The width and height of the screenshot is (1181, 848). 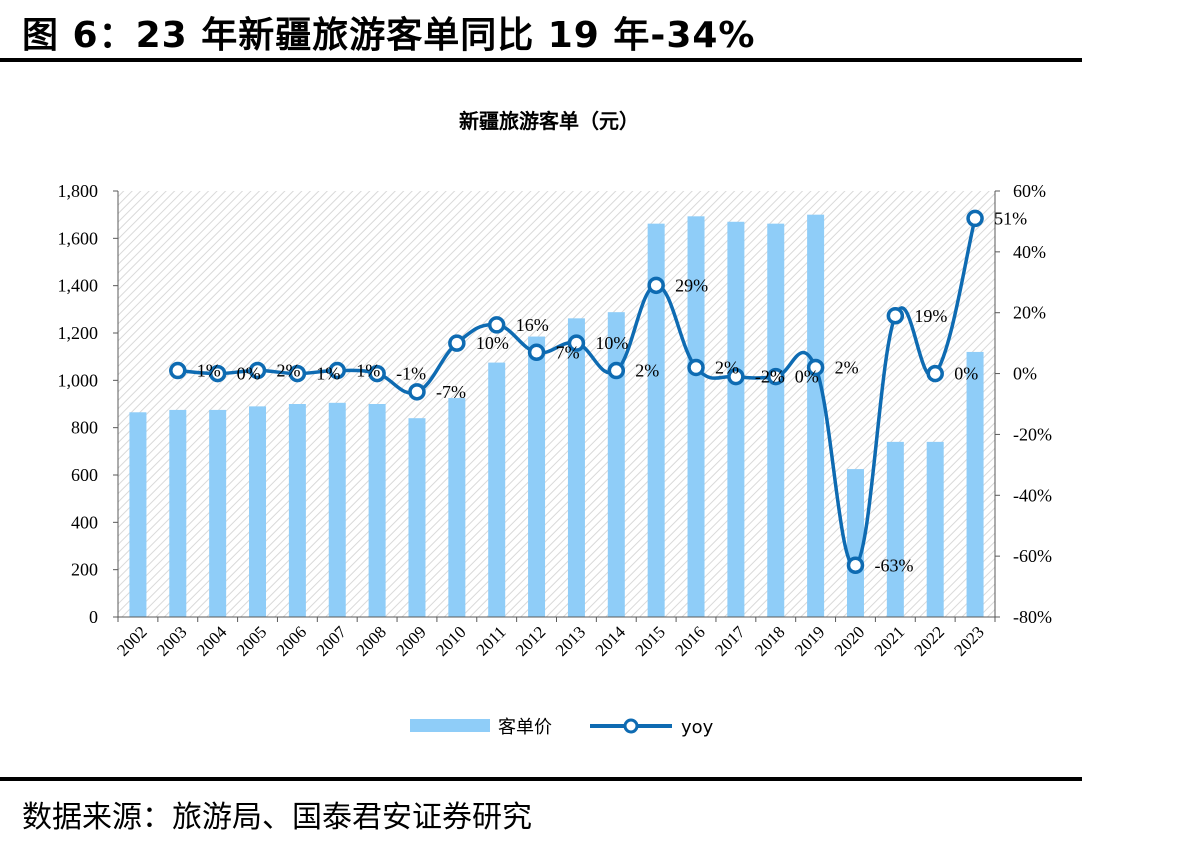 What do you see at coordinates (730, 641) in the screenshot?
I see `x-tick-label: 2017` at bounding box center [730, 641].